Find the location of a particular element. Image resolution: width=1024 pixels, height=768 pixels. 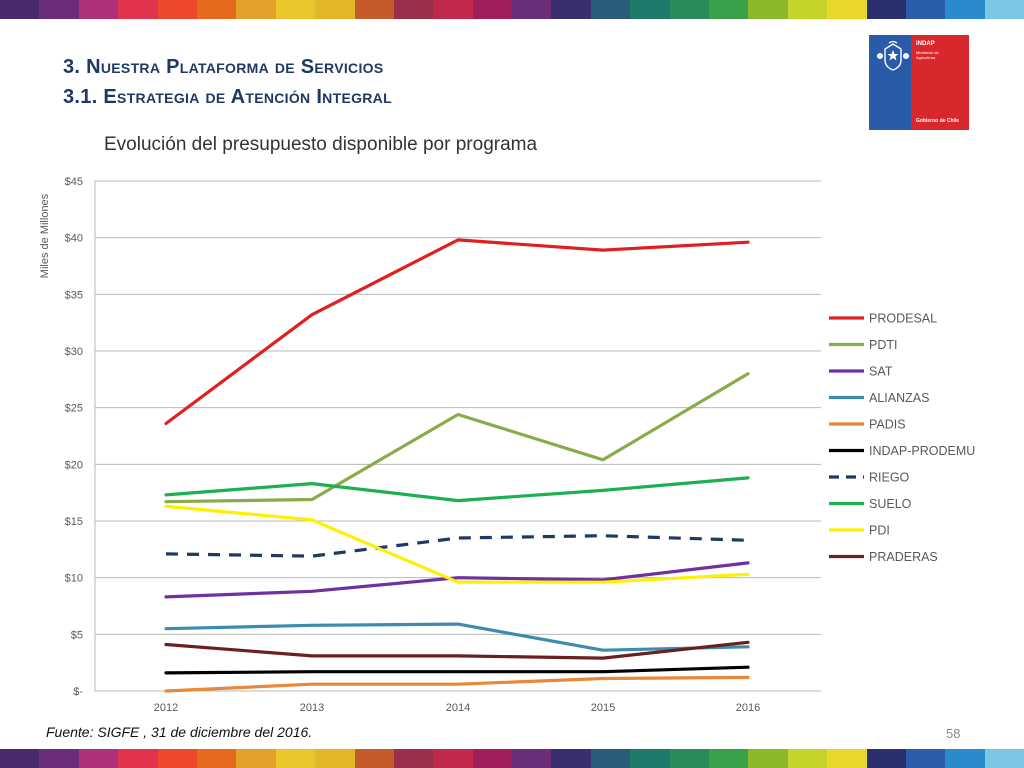

y-tick-label: $5 is located at coordinates (77, 635).